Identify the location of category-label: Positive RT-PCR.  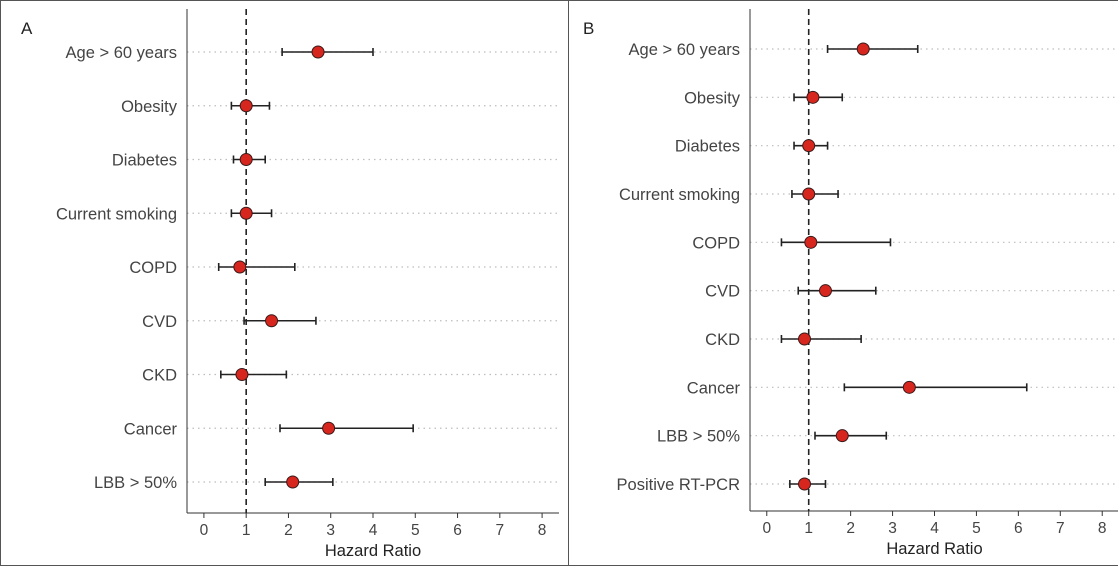
(679, 485).